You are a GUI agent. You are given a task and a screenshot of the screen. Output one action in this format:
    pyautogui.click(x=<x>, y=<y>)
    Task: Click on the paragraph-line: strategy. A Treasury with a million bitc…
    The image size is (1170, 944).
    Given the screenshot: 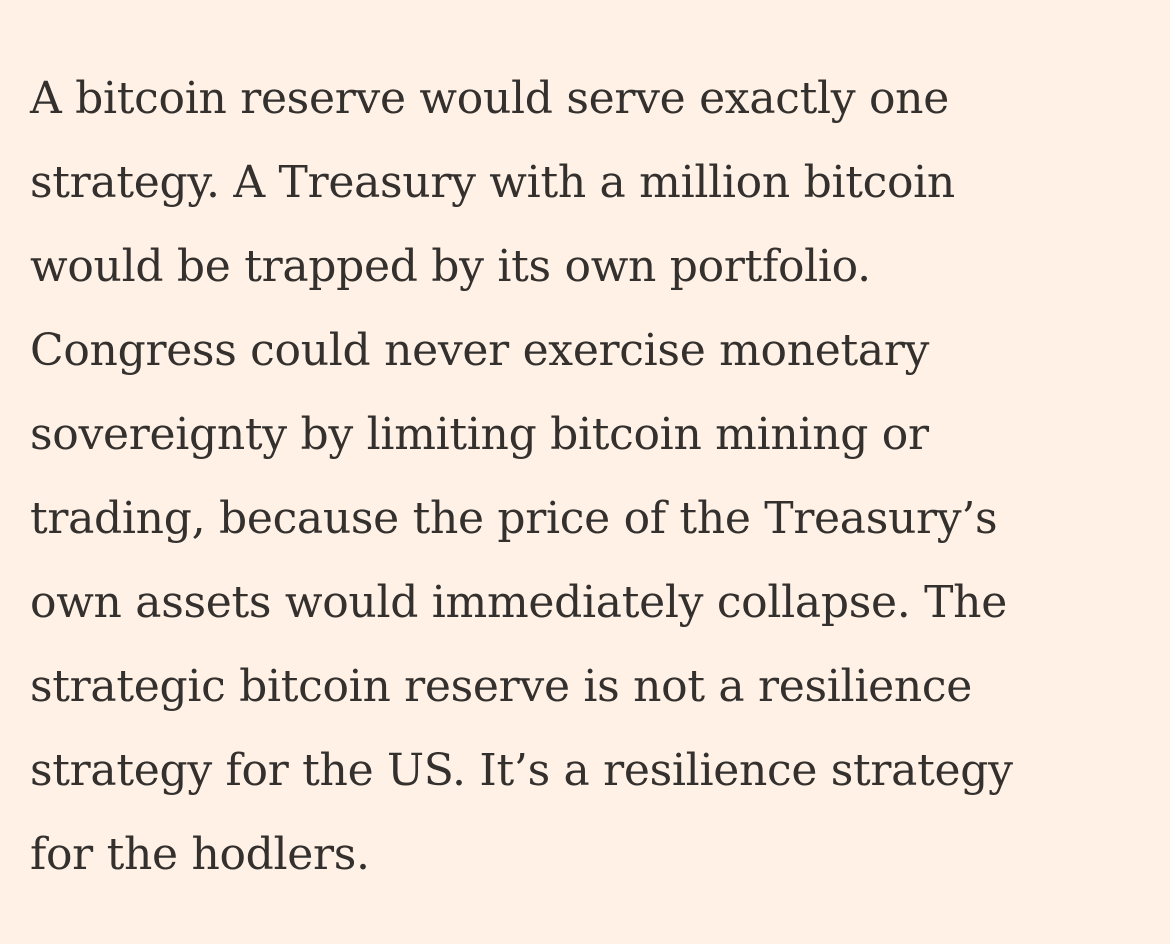 What is the action you would take?
    pyautogui.click(x=492, y=182)
    